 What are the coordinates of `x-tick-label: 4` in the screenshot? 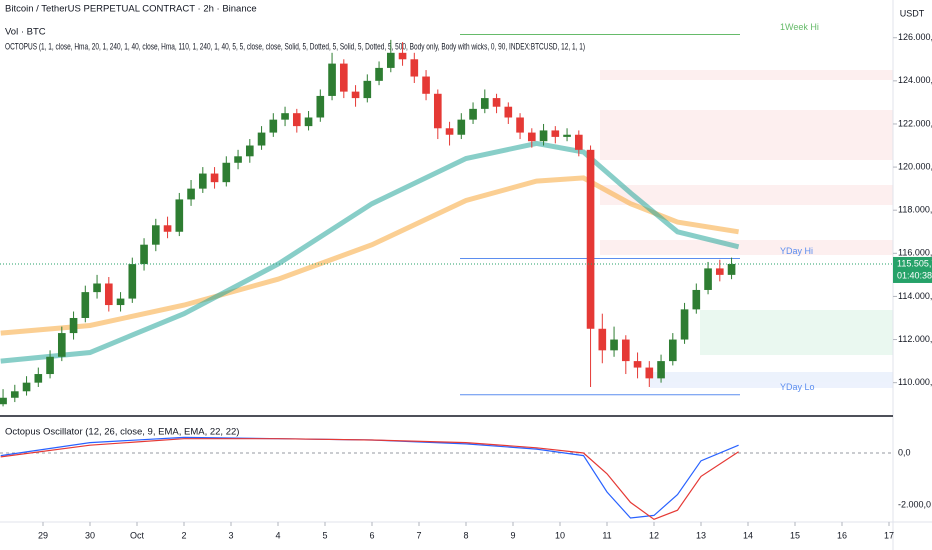 It's located at (277, 535).